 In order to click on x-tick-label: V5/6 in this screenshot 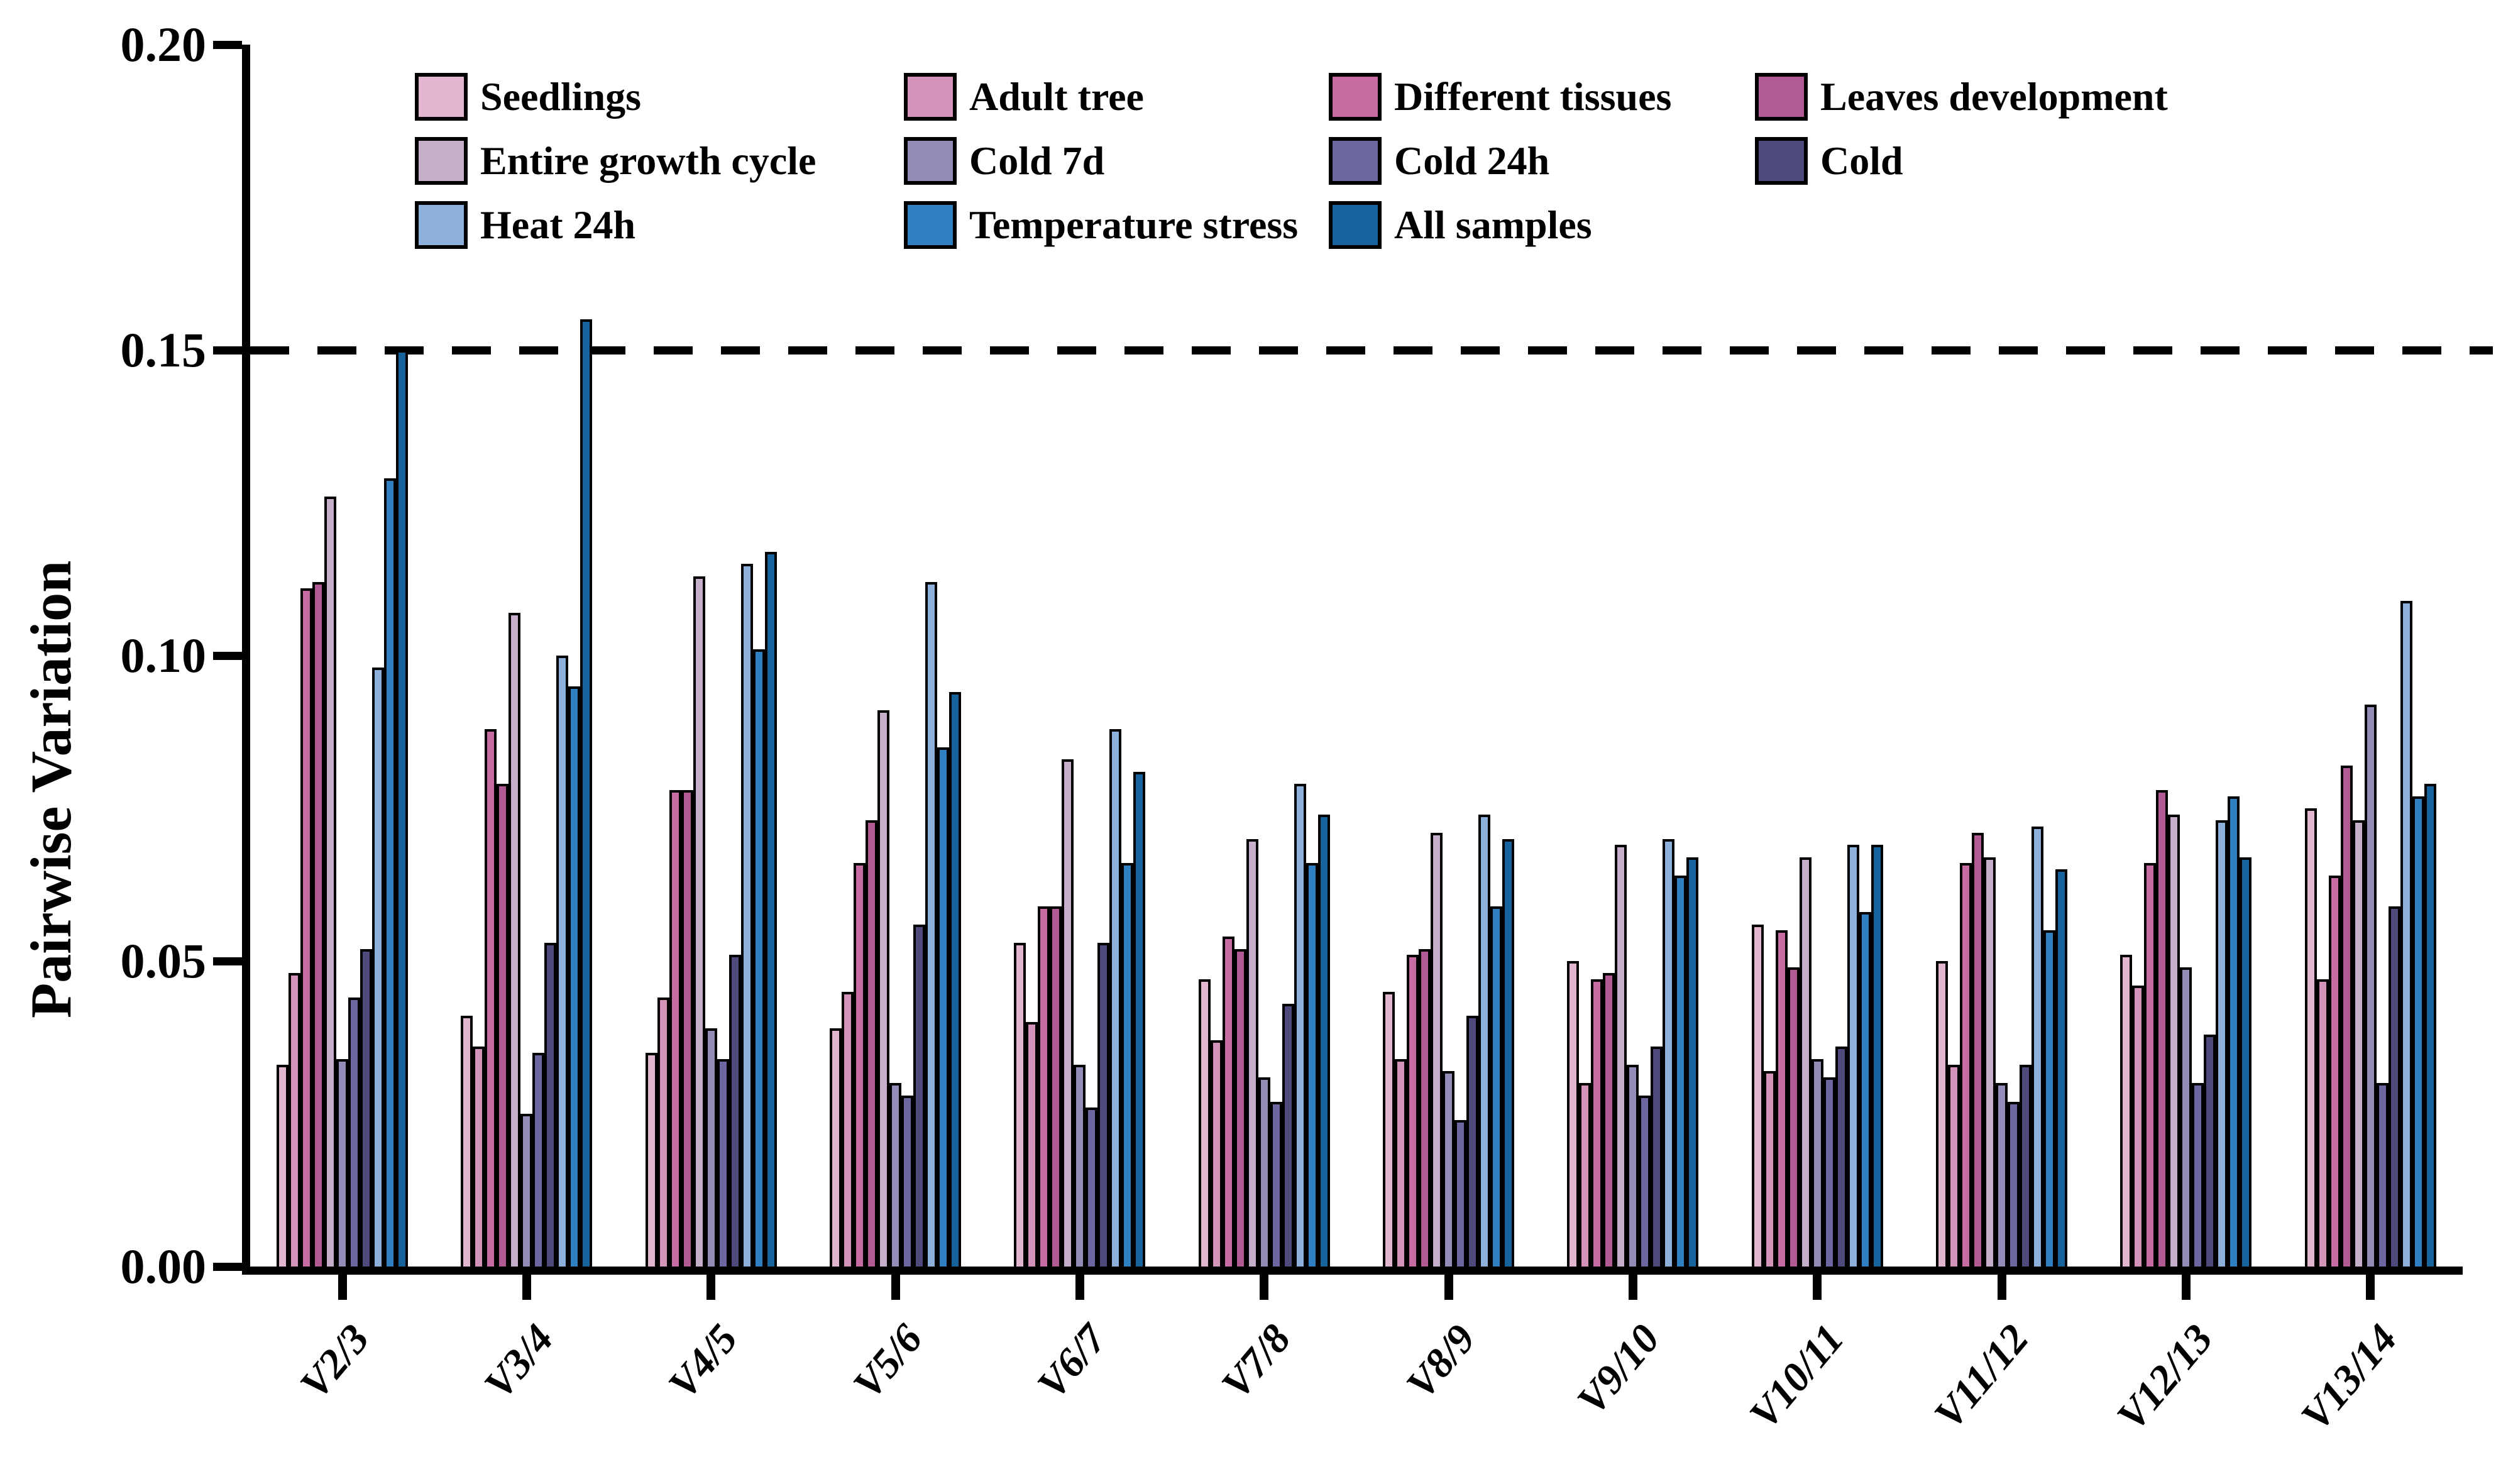, I will do `click(888, 1361)`.